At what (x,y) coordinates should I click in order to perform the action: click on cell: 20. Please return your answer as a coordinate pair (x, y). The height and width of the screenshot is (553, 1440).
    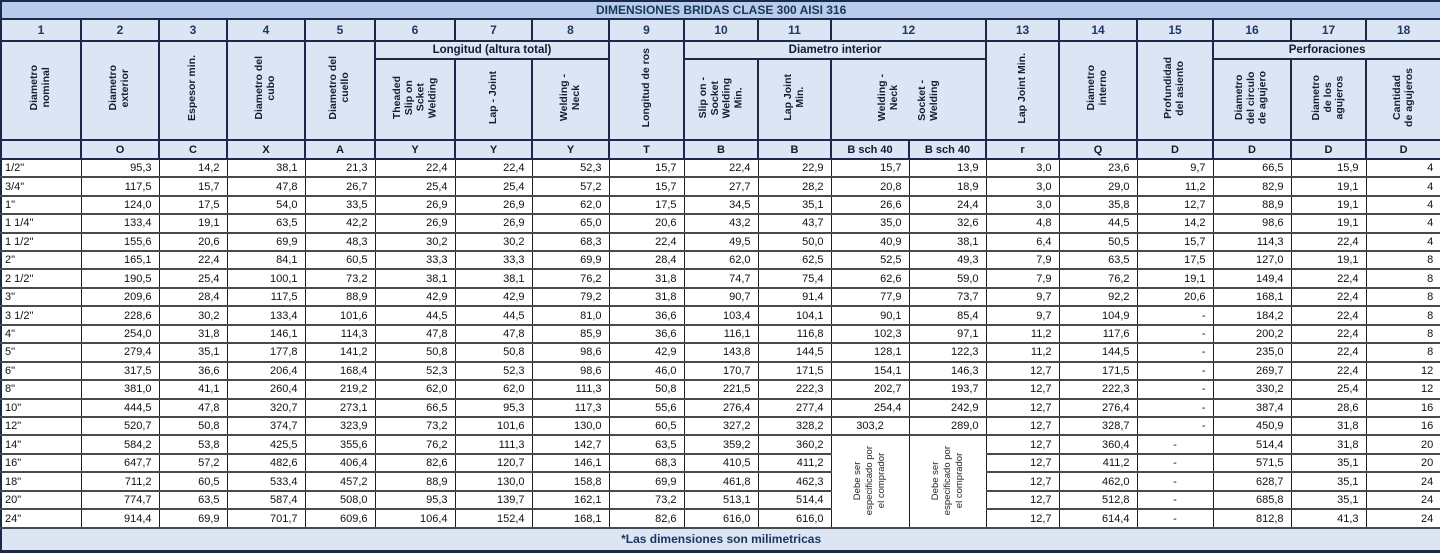
    Looking at the image, I should click on (1402, 444).